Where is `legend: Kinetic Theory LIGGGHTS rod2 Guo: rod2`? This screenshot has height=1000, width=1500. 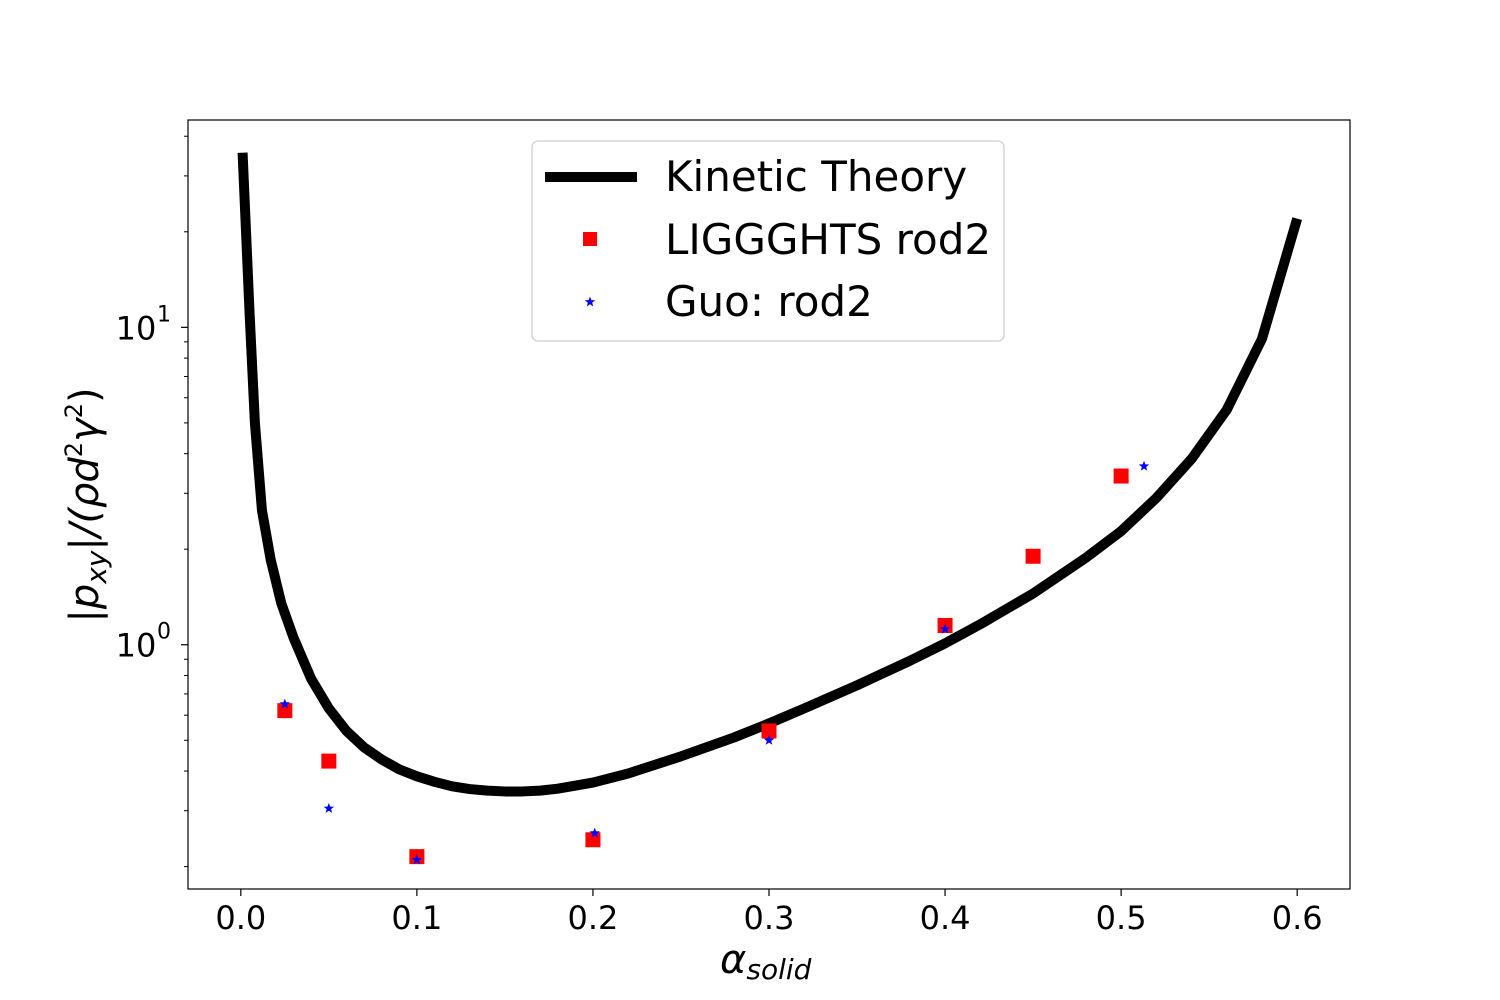 legend: Kinetic Theory LIGGGHTS rod2 Guo: rod2 is located at coordinates (768, 241).